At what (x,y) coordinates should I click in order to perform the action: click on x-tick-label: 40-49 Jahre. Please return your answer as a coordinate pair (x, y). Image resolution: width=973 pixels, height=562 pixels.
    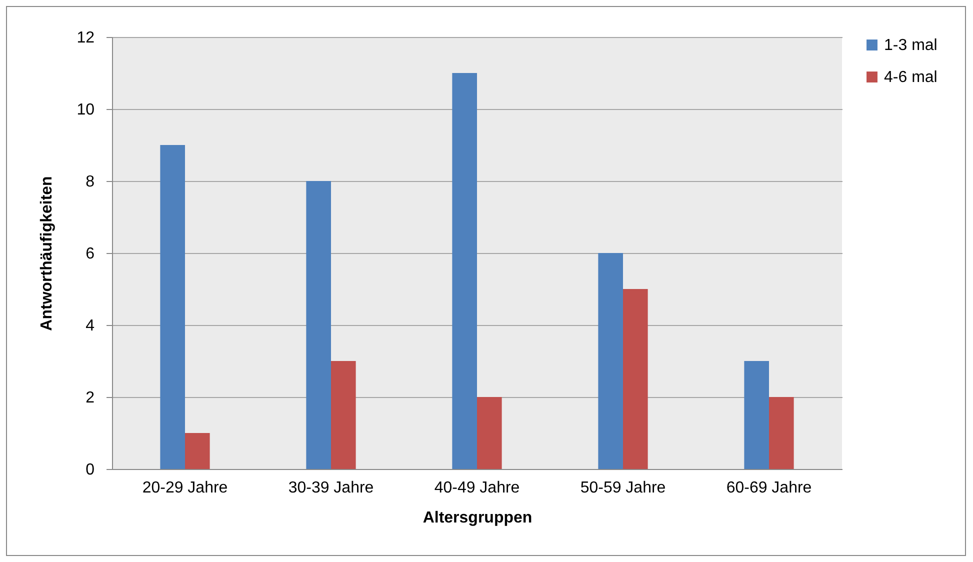
    Looking at the image, I should click on (477, 488).